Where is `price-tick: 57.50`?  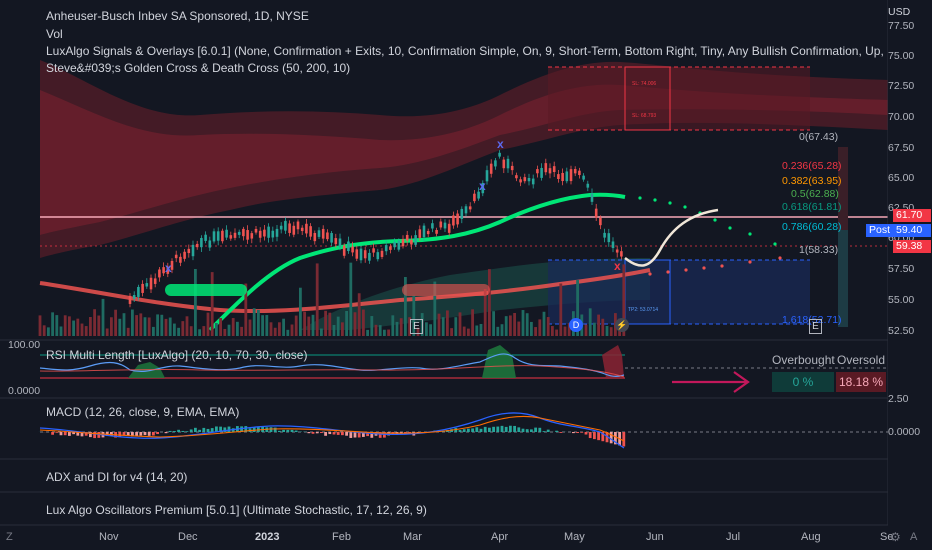 price-tick: 57.50 is located at coordinates (901, 269).